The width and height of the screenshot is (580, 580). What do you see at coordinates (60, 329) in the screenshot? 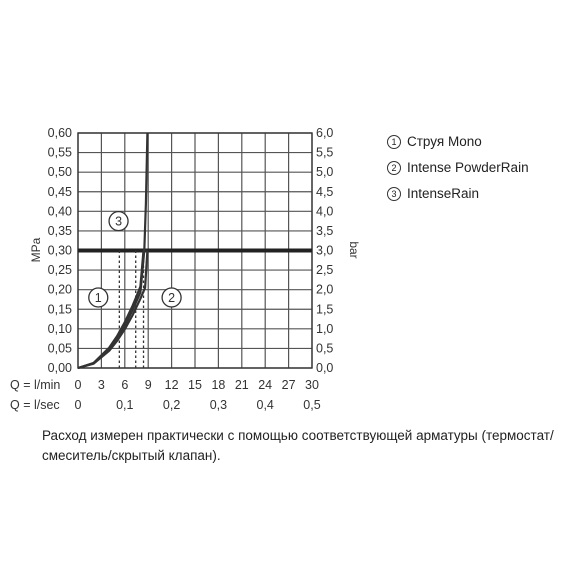
I see `left-tick-label: 0,10` at bounding box center [60, 329].